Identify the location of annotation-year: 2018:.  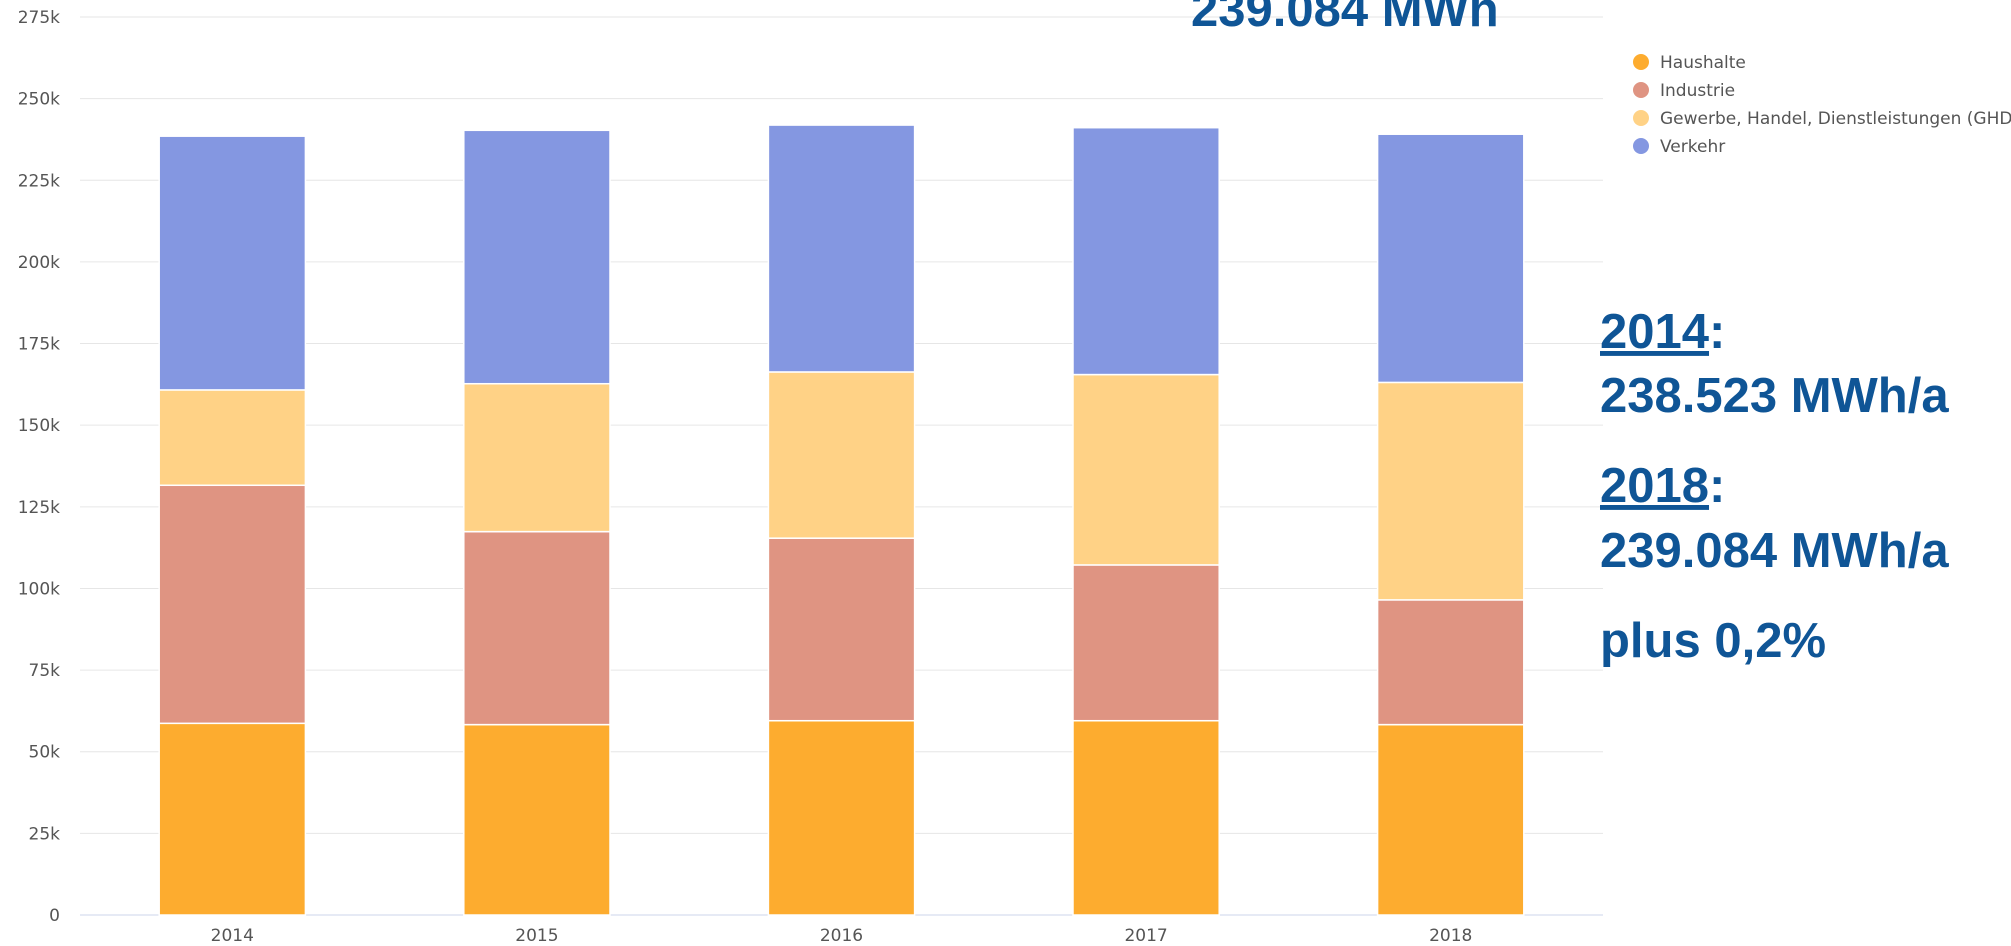
(1662, 486).